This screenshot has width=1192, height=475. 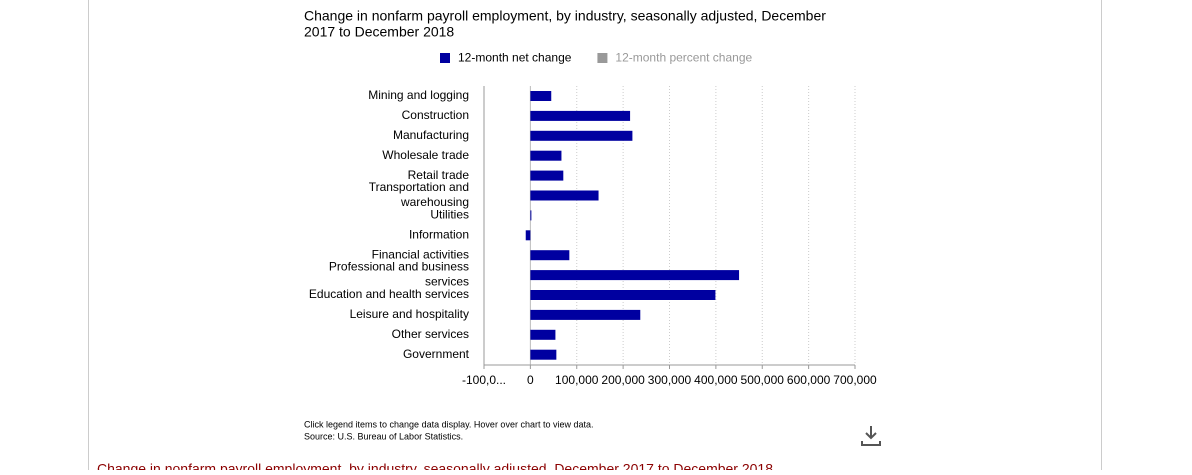 What do you see at coordinates (763, 380) in the screenshot?
I see `x-tick-label: 500,000` at bounding box center [763, 380].